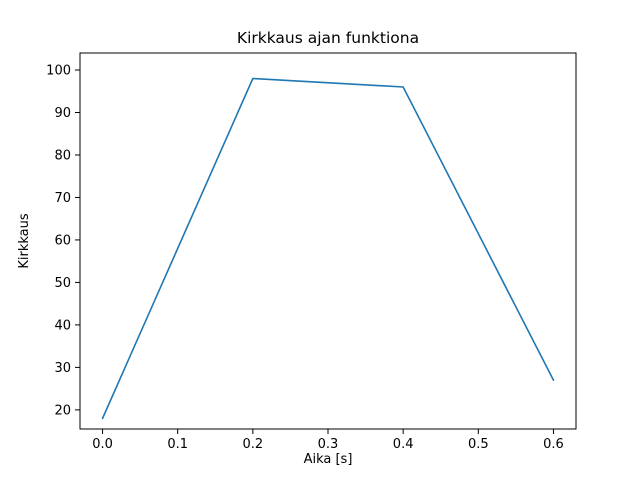 The height and width of the screenshot is (480, 640). What do you see at coordinates (62, 368) in the screenshot?
I see `y-tick-label: 30` at bounding box center [62, 368].